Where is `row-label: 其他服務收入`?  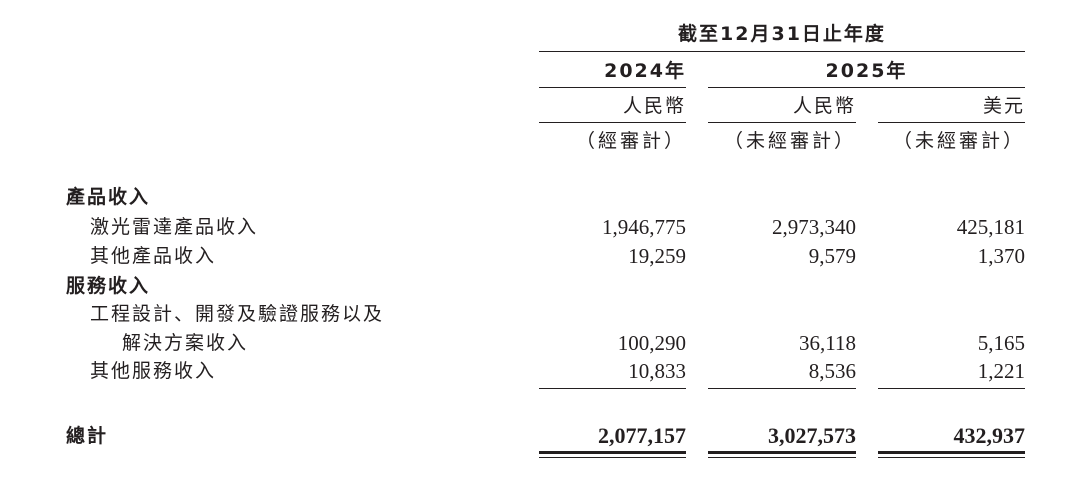
row-label: 其他服務收入 is located at coordinates (153, 371).